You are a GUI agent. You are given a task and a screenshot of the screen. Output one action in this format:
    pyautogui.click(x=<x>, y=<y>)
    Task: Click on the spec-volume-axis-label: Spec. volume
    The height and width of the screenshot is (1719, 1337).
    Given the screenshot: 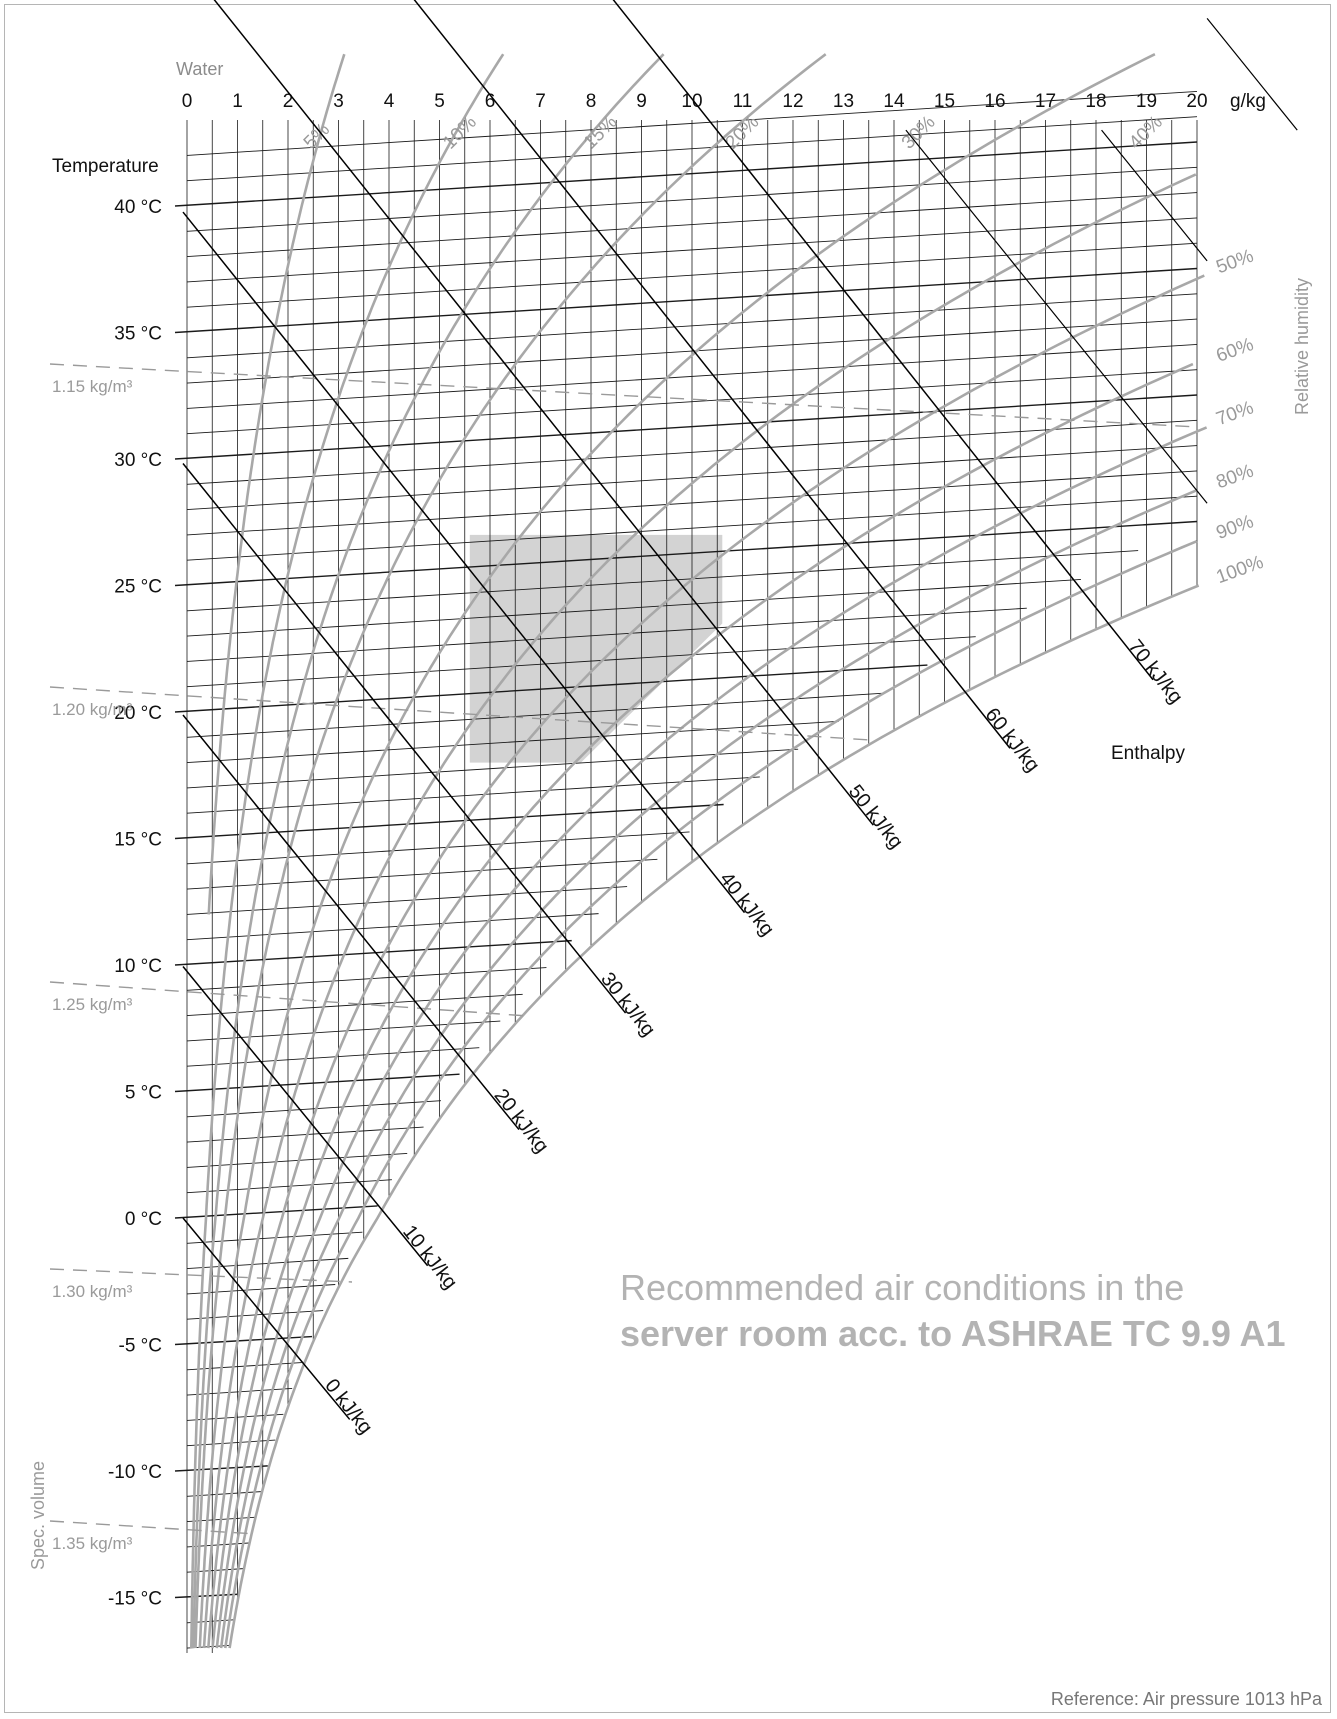 What is the action you would take?
    pyautogui.click(x=38, y=1515)
    